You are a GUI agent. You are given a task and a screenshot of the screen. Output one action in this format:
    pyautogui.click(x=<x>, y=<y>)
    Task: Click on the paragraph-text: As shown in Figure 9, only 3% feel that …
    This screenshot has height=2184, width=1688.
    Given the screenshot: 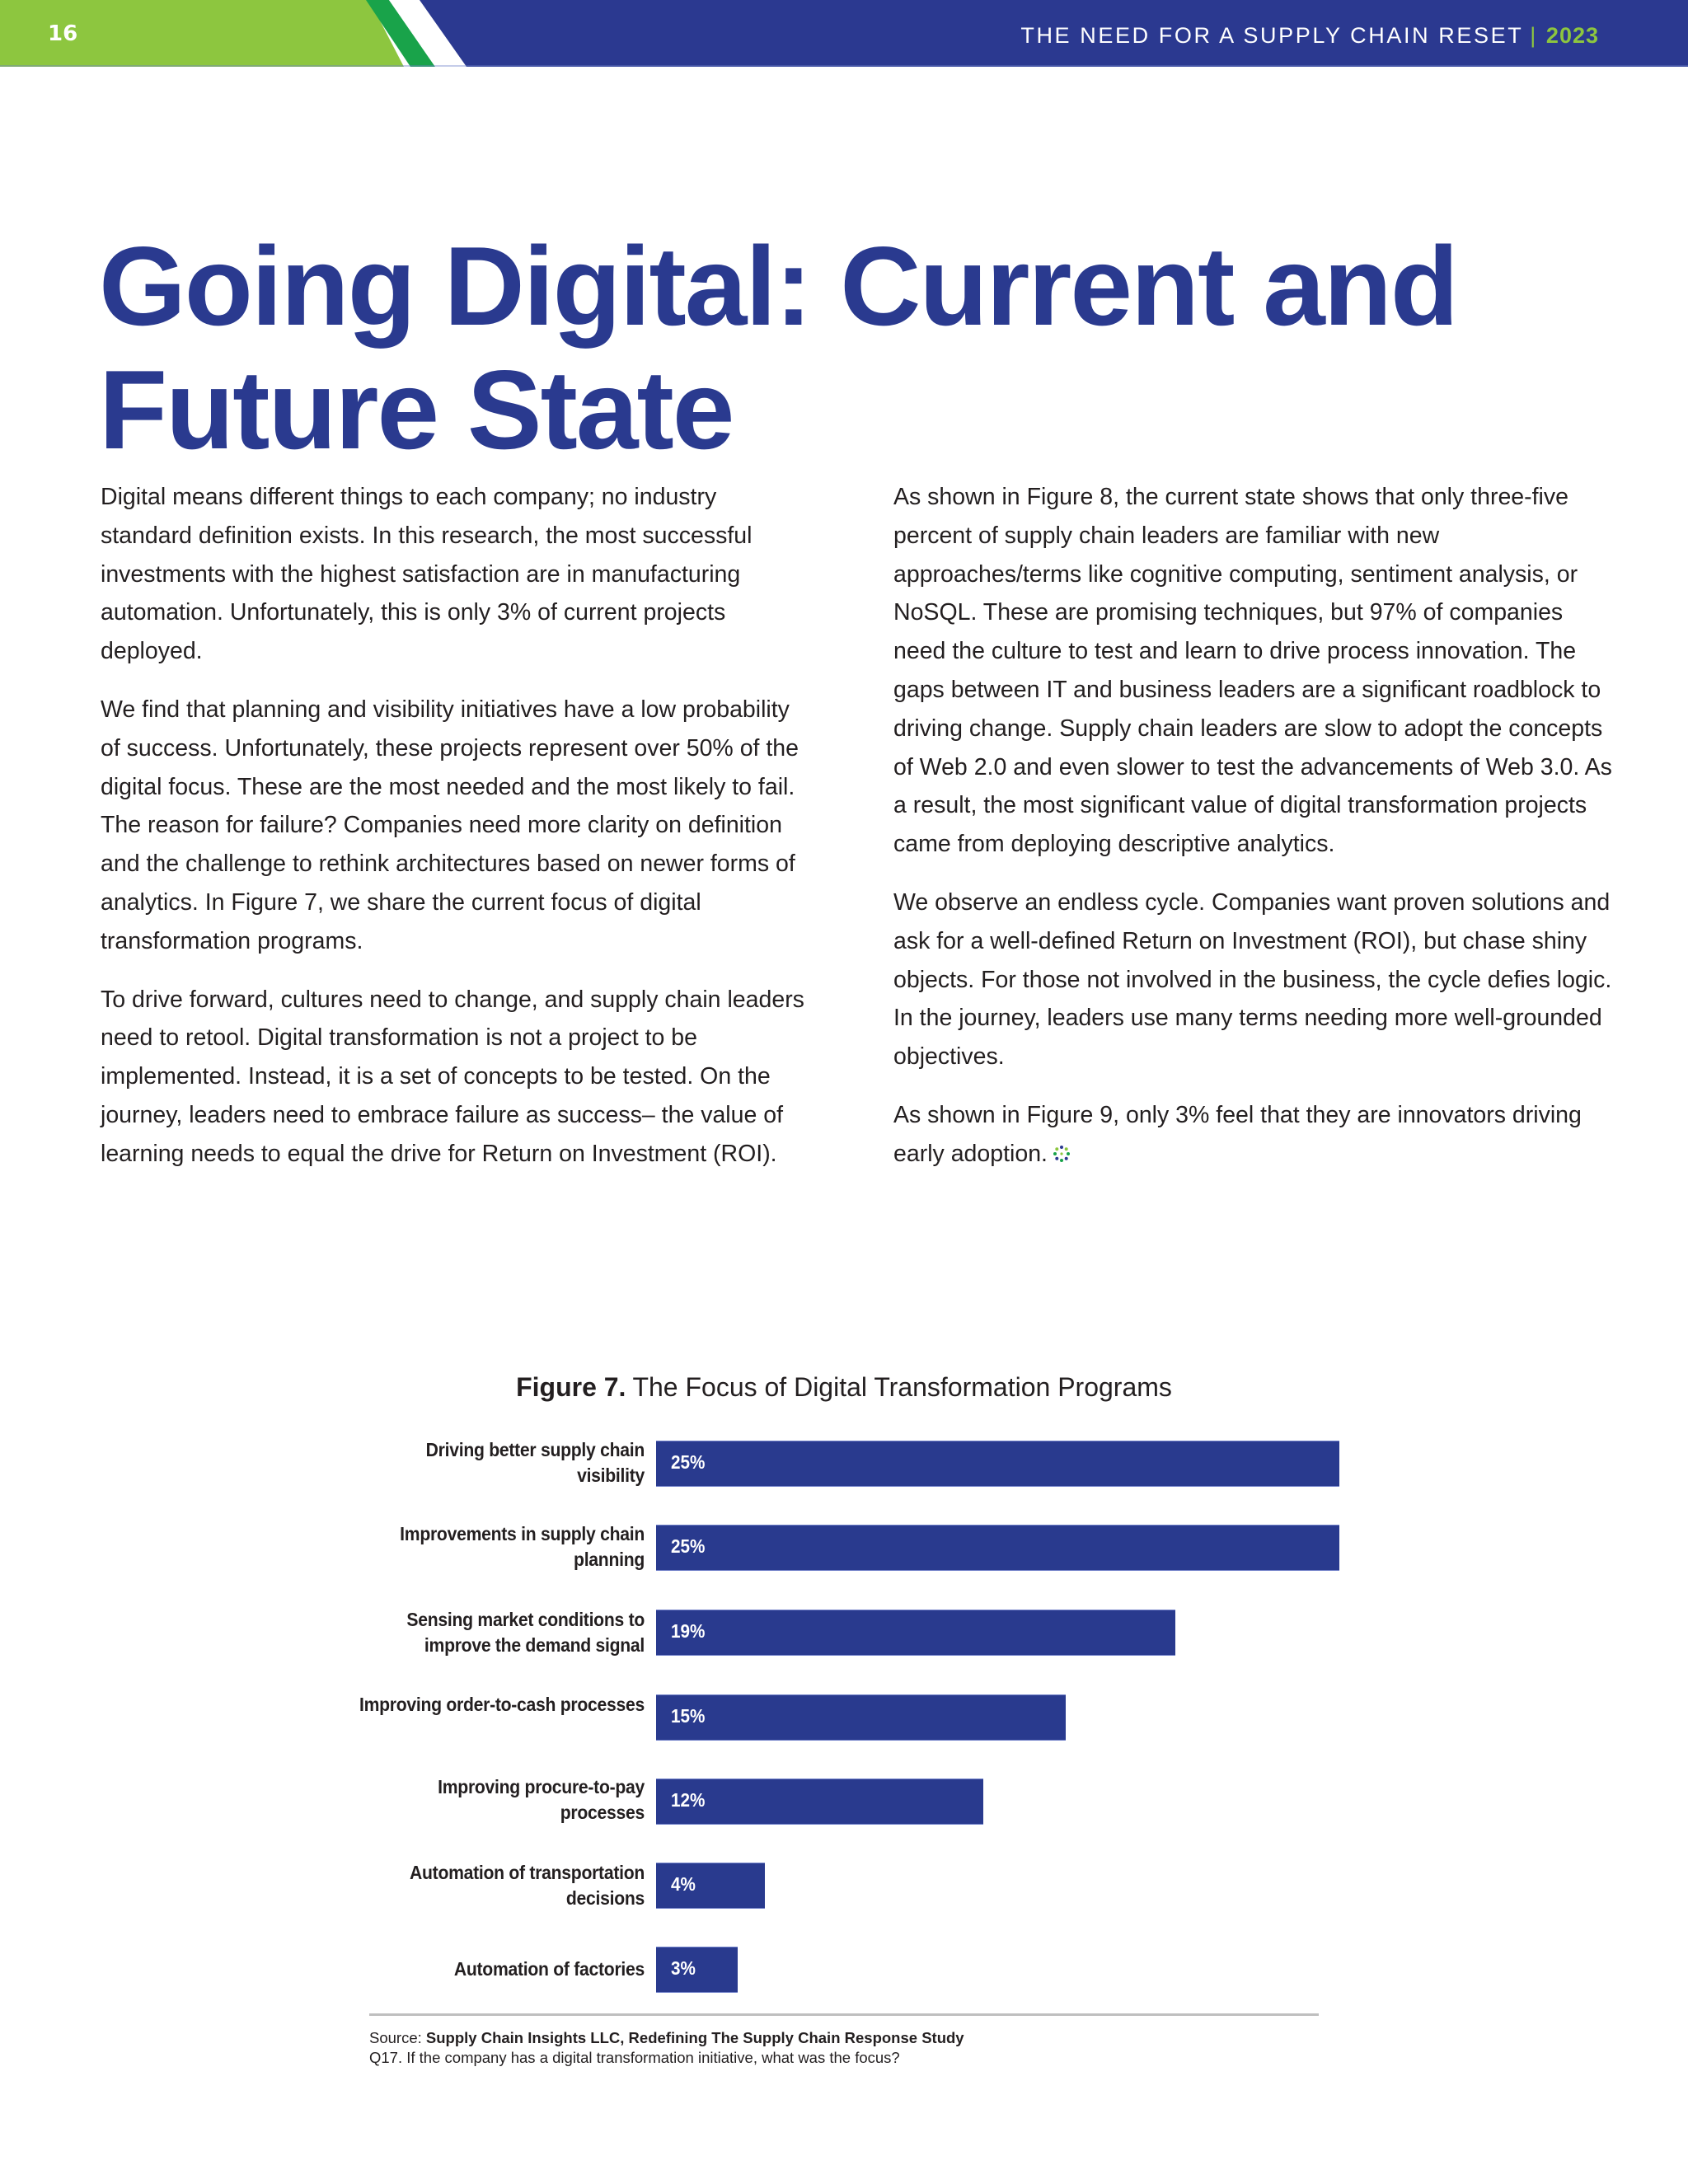 What is the action you would take?
    pyautogui.click(x=1238, y=1134)
    